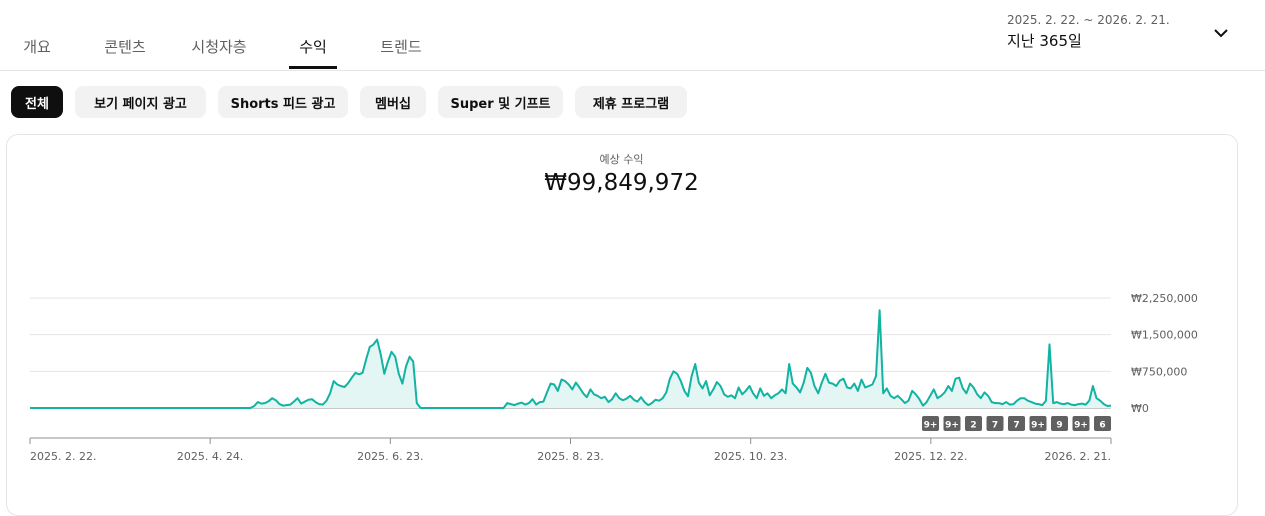  I want to click on filter-chip-memberships: 멤버십, so click(393, 102).